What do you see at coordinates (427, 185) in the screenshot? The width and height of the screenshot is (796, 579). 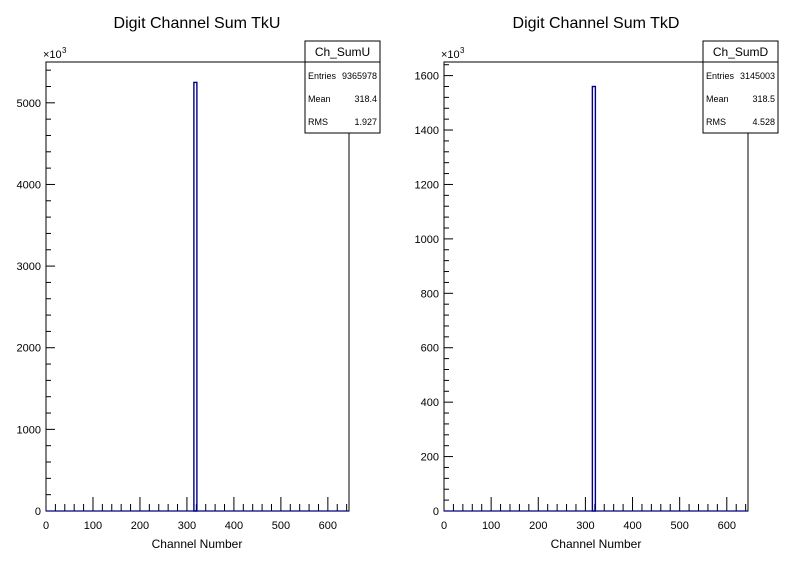 I see `y-tick-label: 1200` at bounding box center [427, 185].